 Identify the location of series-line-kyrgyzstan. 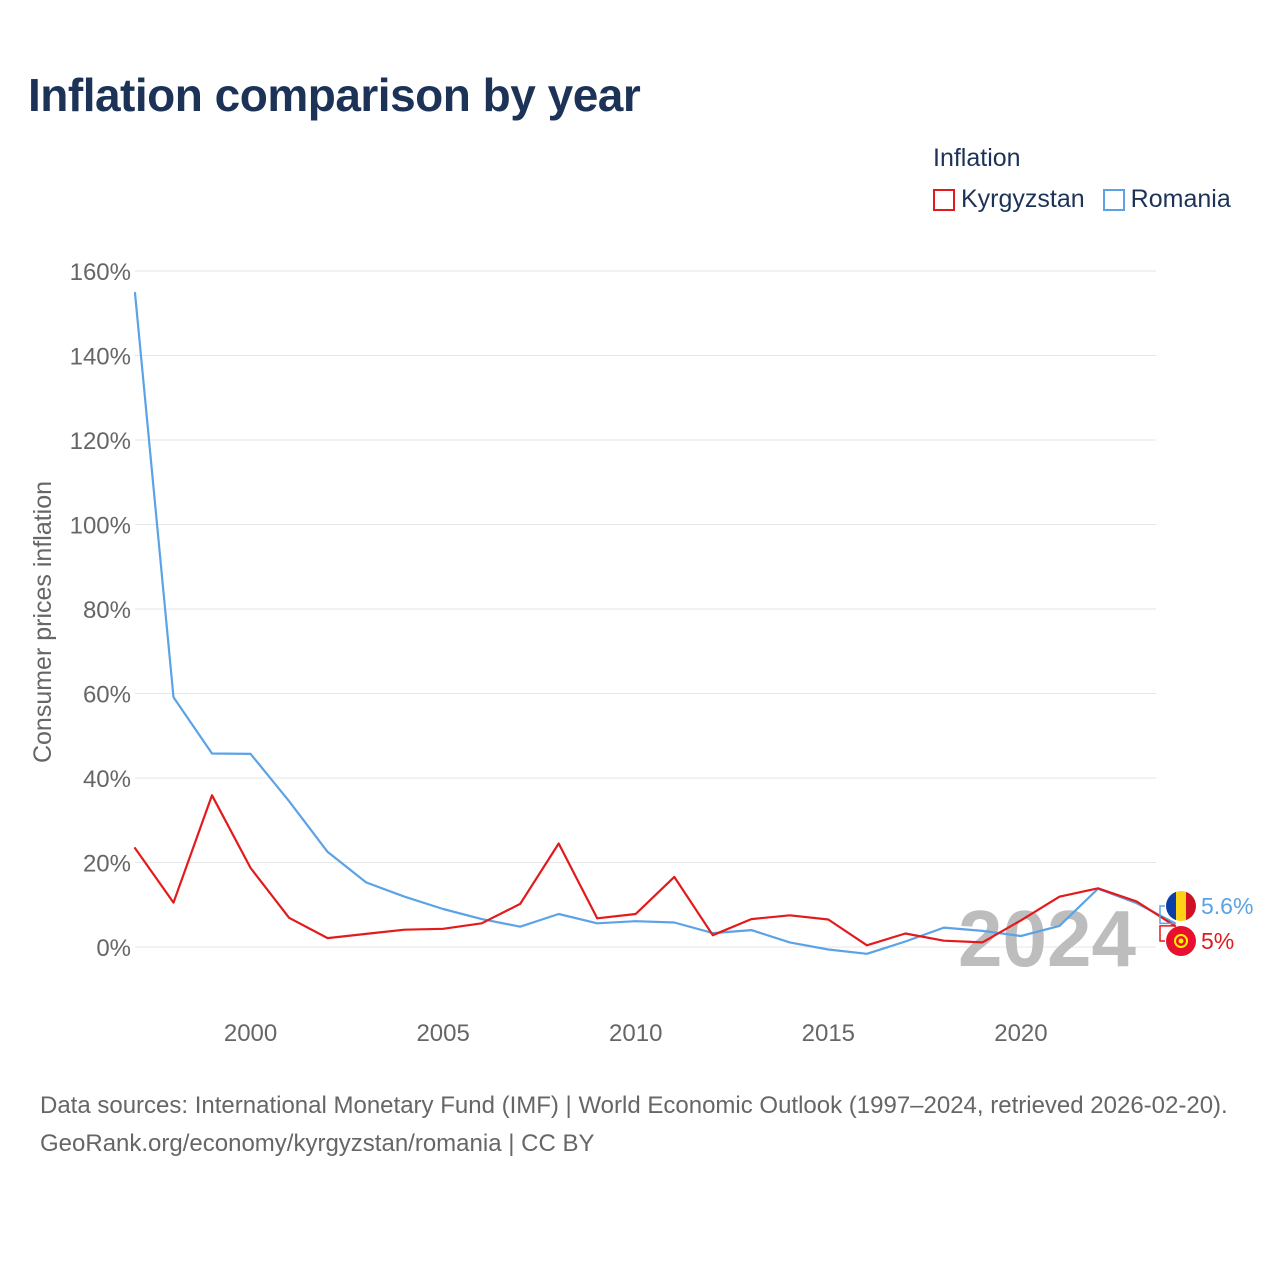
(655, 870).